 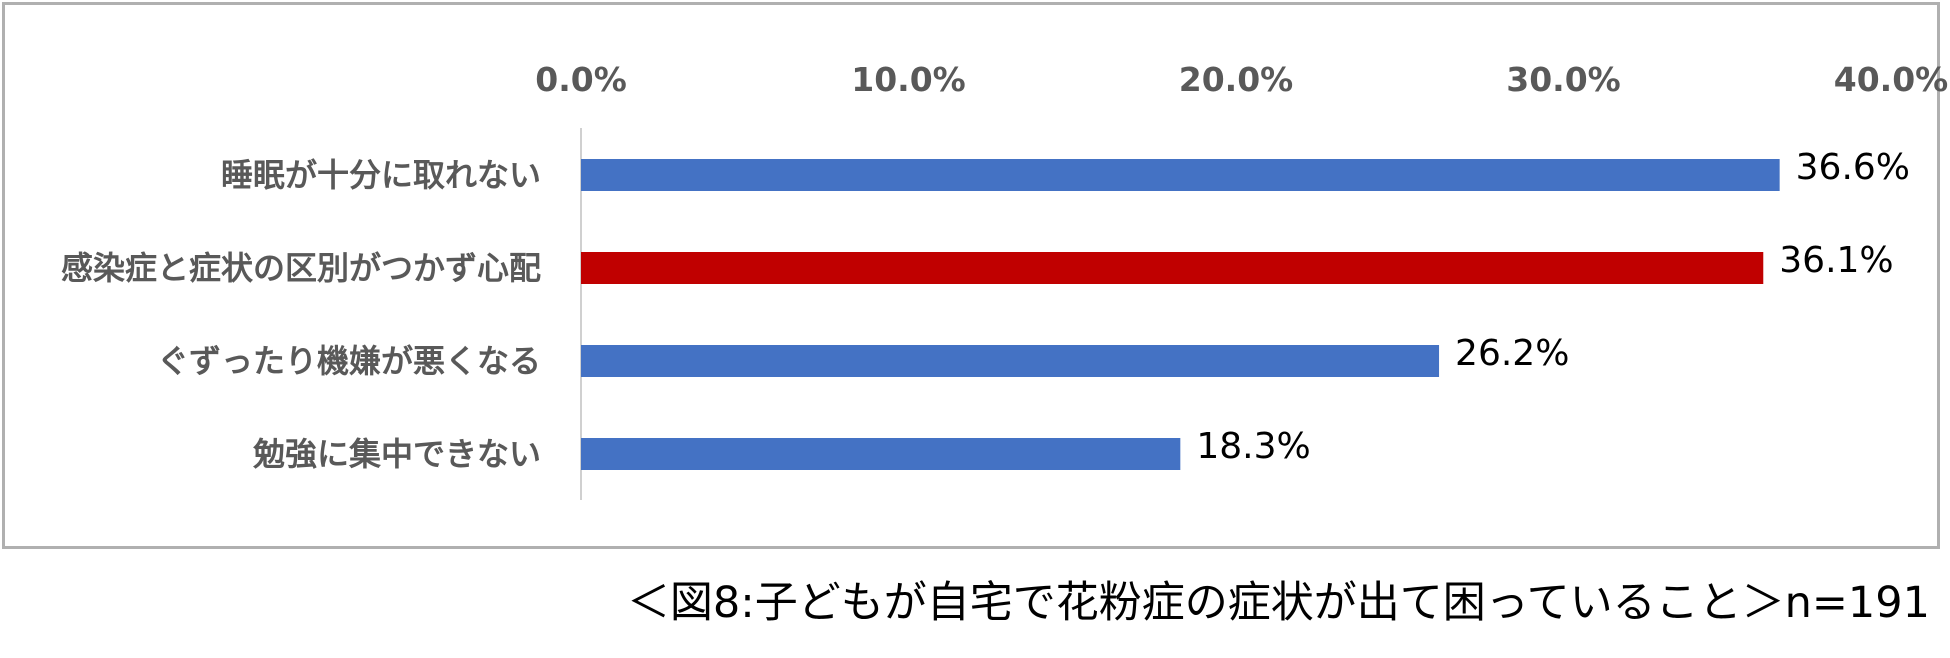 I want to click on category-label: 感染症と症状の区別がつかず心配, so click(x=301, y=268).